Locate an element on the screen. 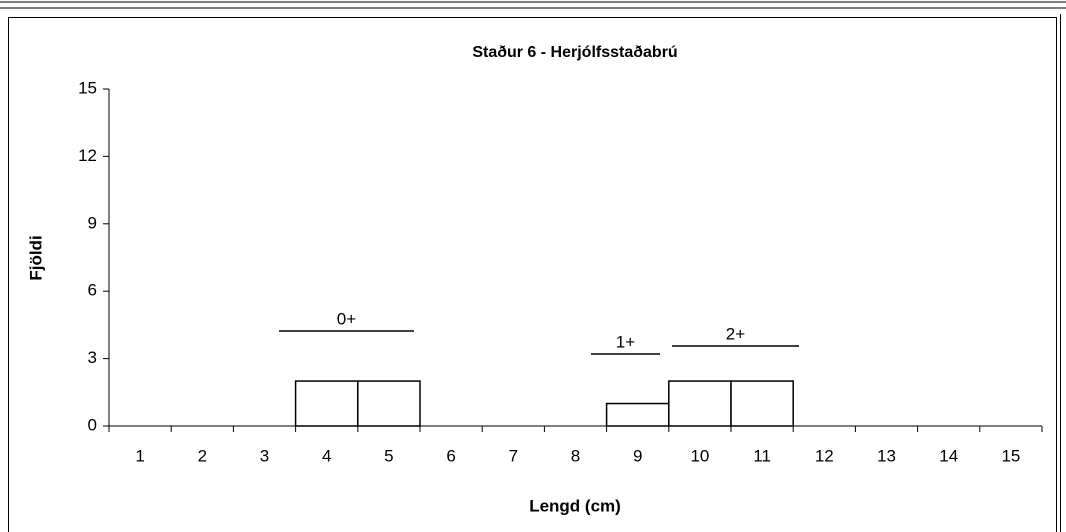  x-tick-label: 3 is located at coordinates (264, 455).